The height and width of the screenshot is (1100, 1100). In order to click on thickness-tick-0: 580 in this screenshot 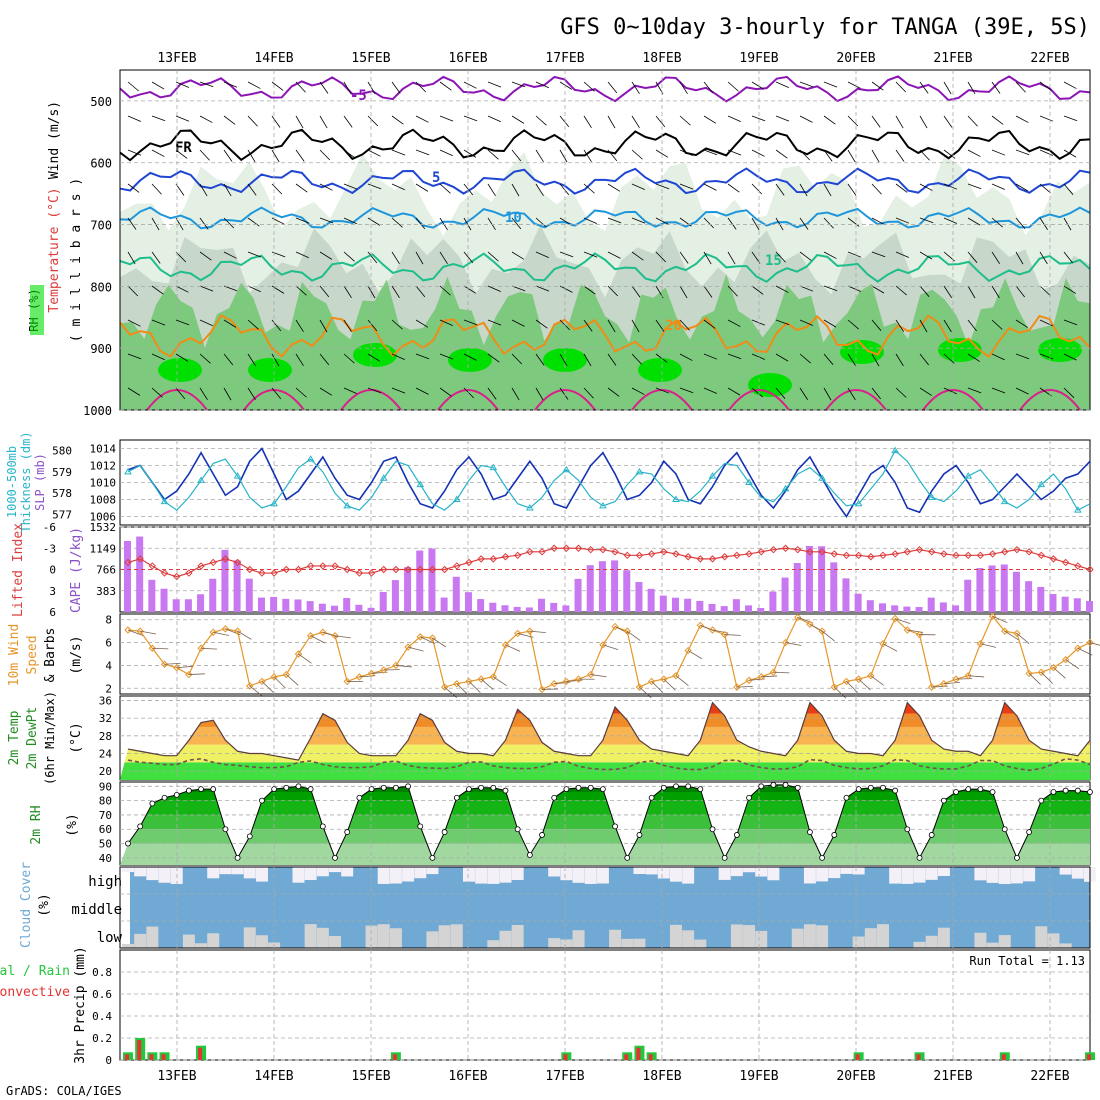, I will do `click(62, 451)`.